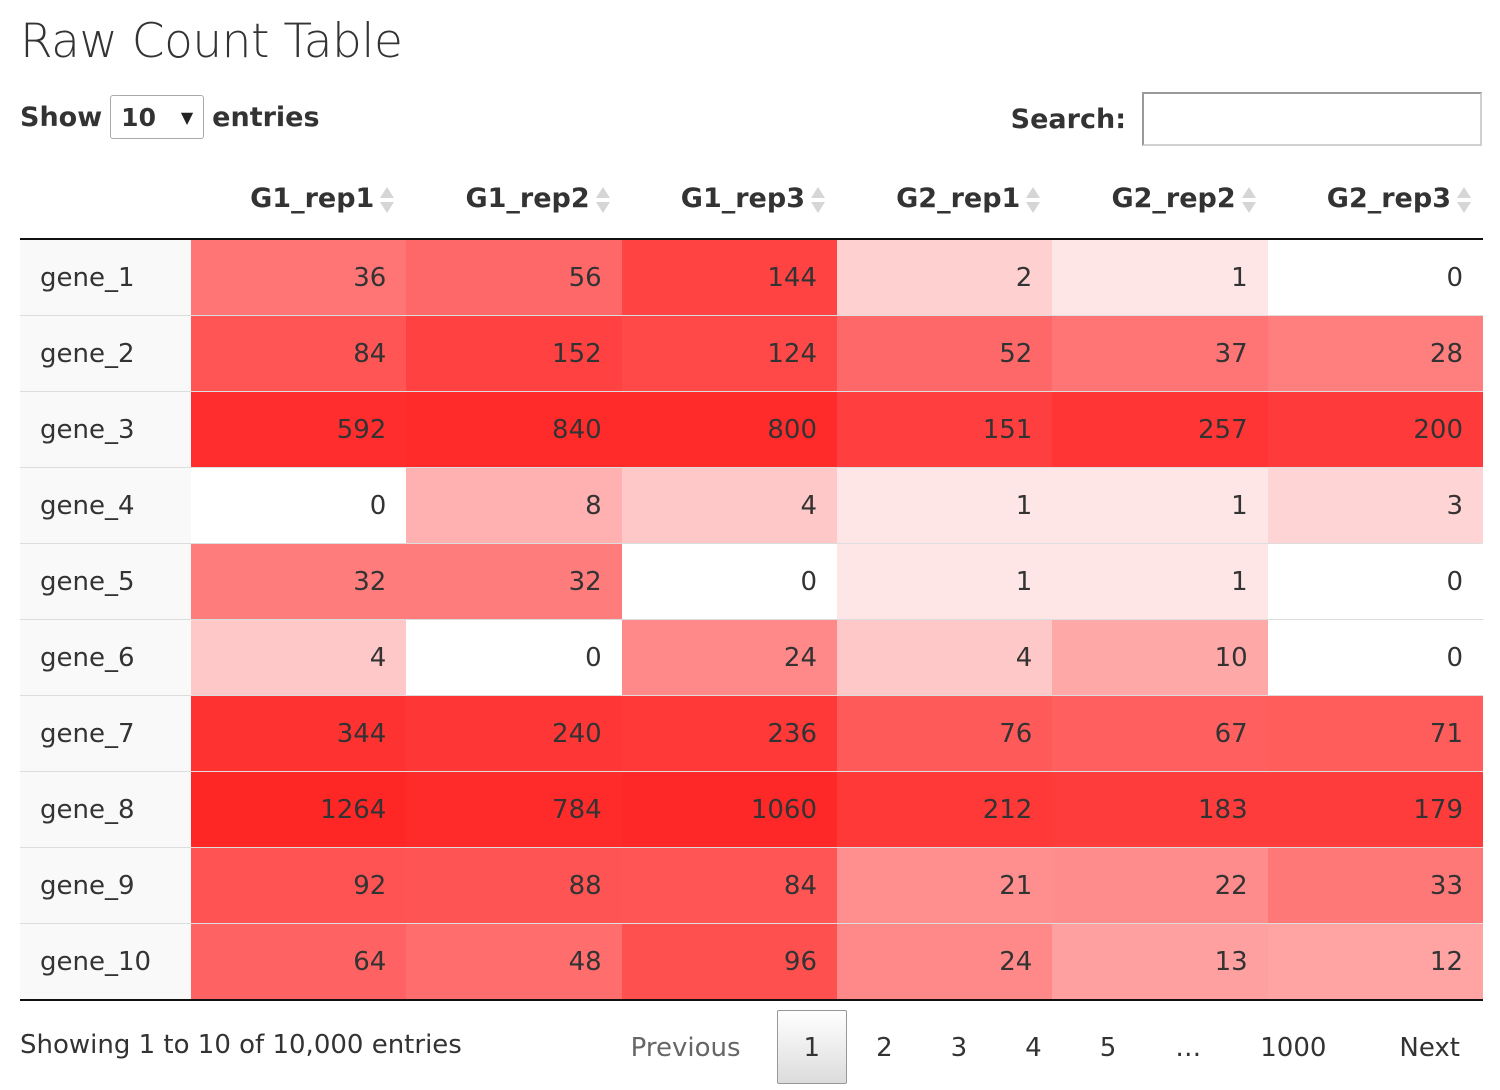 The image size is (1500, 1090). I want to click on column-header-label: G1_rep1, so click(312, 199).